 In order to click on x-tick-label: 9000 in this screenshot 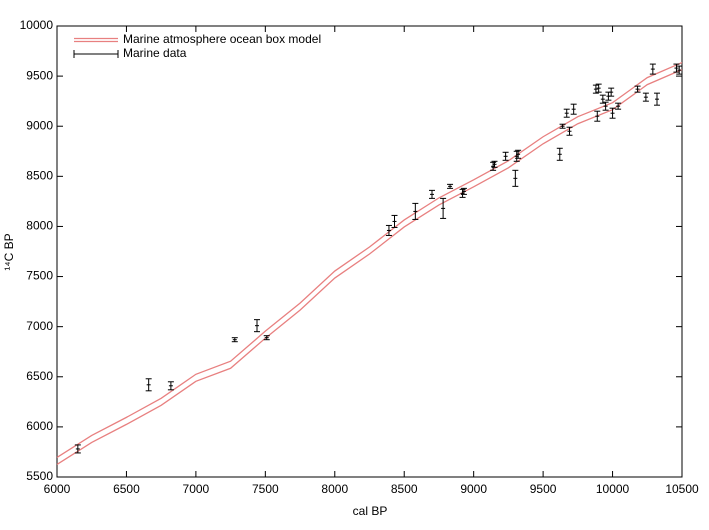, I will do `click(473, 489)`.